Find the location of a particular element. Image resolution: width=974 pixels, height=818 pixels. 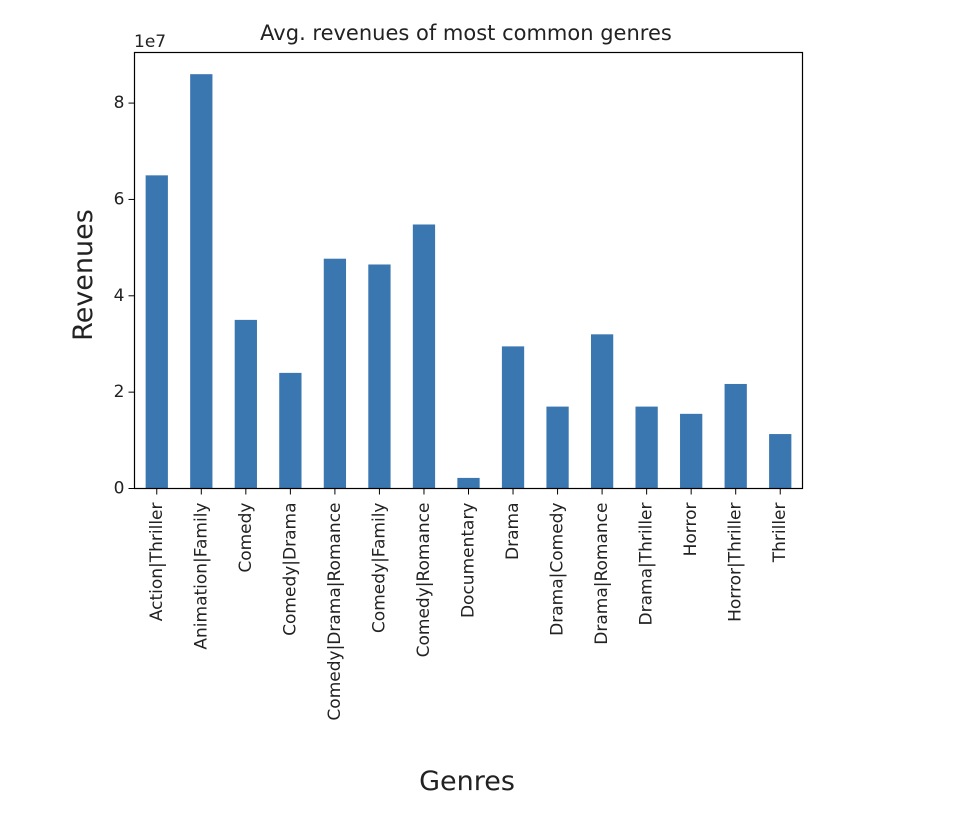

x-tick-label: Drama is located at coordinates (513, 531).